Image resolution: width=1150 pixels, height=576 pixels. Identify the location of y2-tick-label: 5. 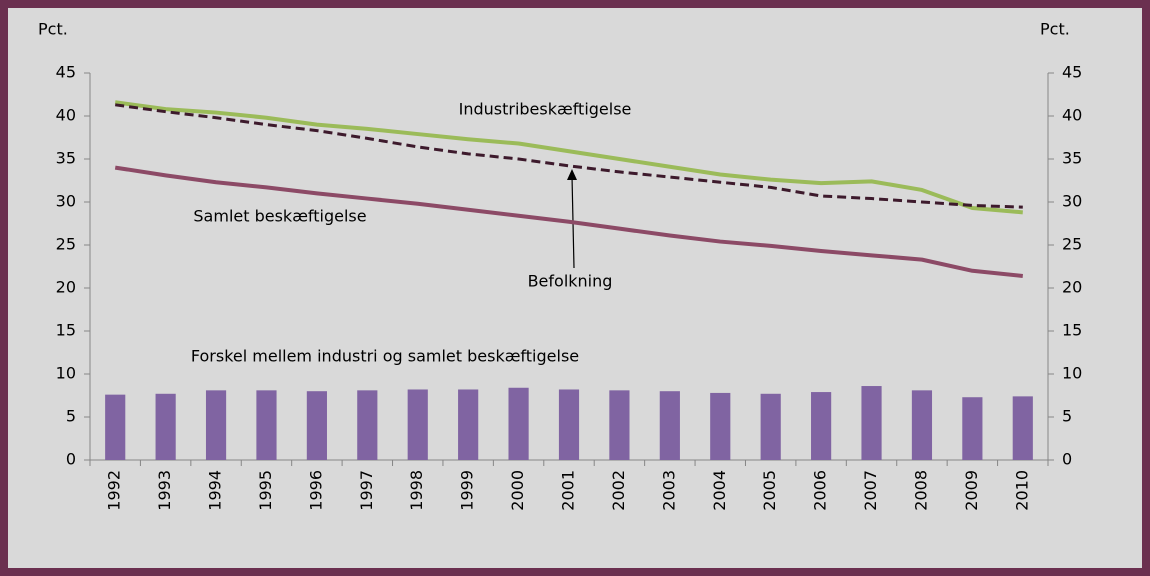
(1067, 416).